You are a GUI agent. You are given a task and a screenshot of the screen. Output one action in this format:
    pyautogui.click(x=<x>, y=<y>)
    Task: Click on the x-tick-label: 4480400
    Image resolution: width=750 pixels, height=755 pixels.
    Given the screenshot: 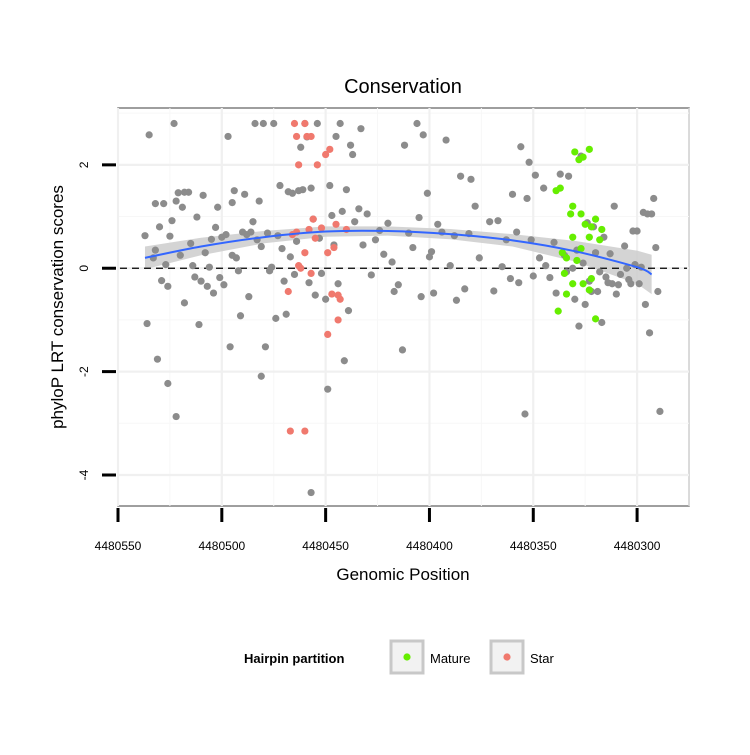 What is the action you would take?
    pyautogui.click(x=429, y=546)
    